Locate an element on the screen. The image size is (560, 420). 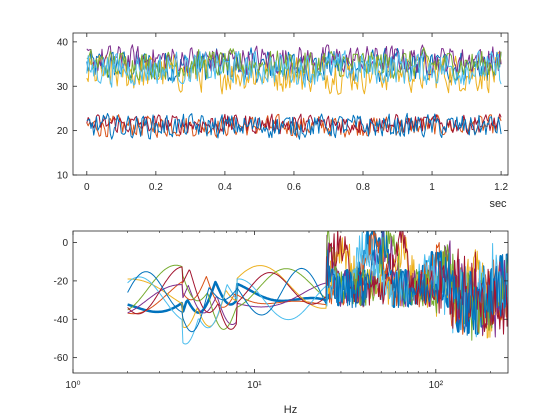
y-tick-label: 30 is located at coordinates (63, 87).